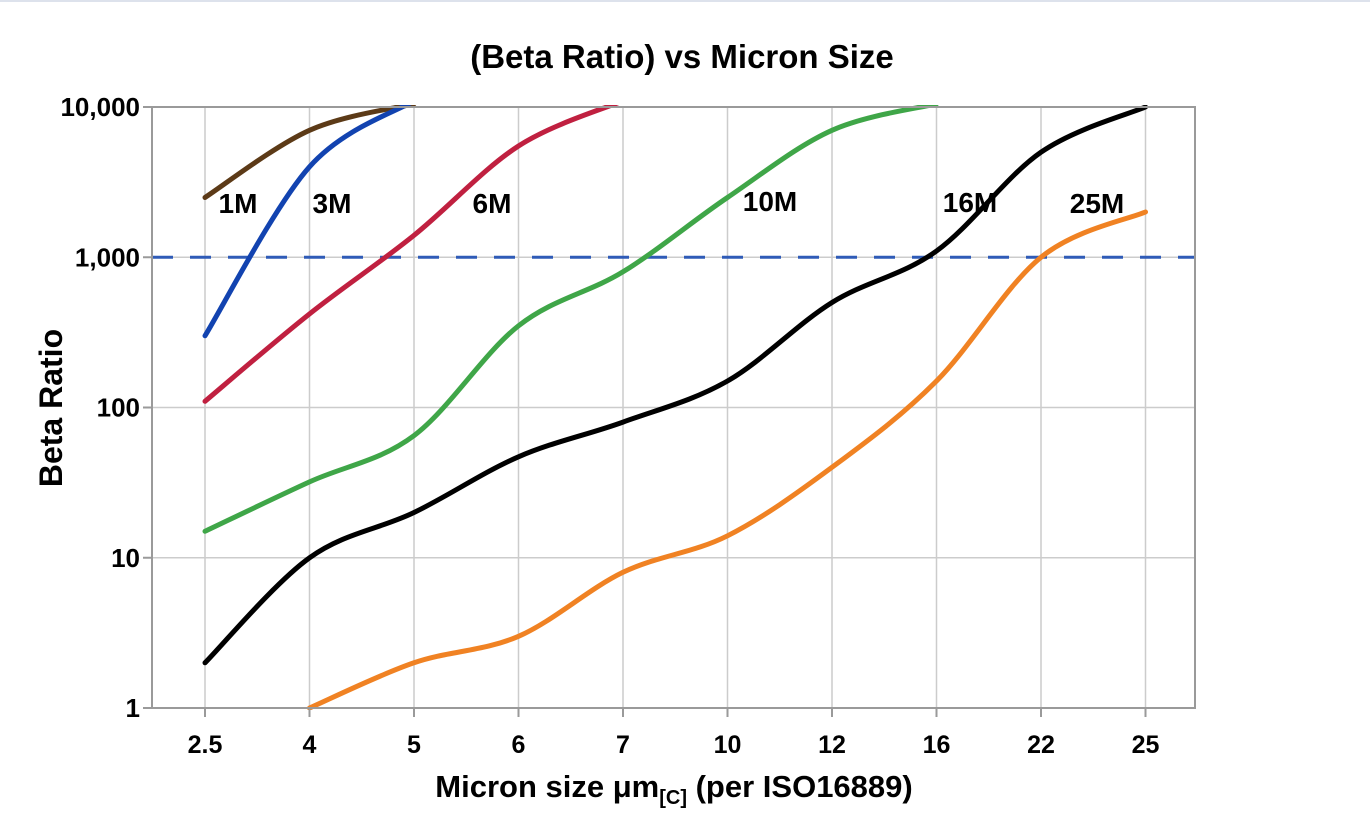 This screenshot has width=1370, height=836. Describe the element at coordinates (51, 408) in the screenshot. I see `y-axis-title: Beta Ratio` at that location.